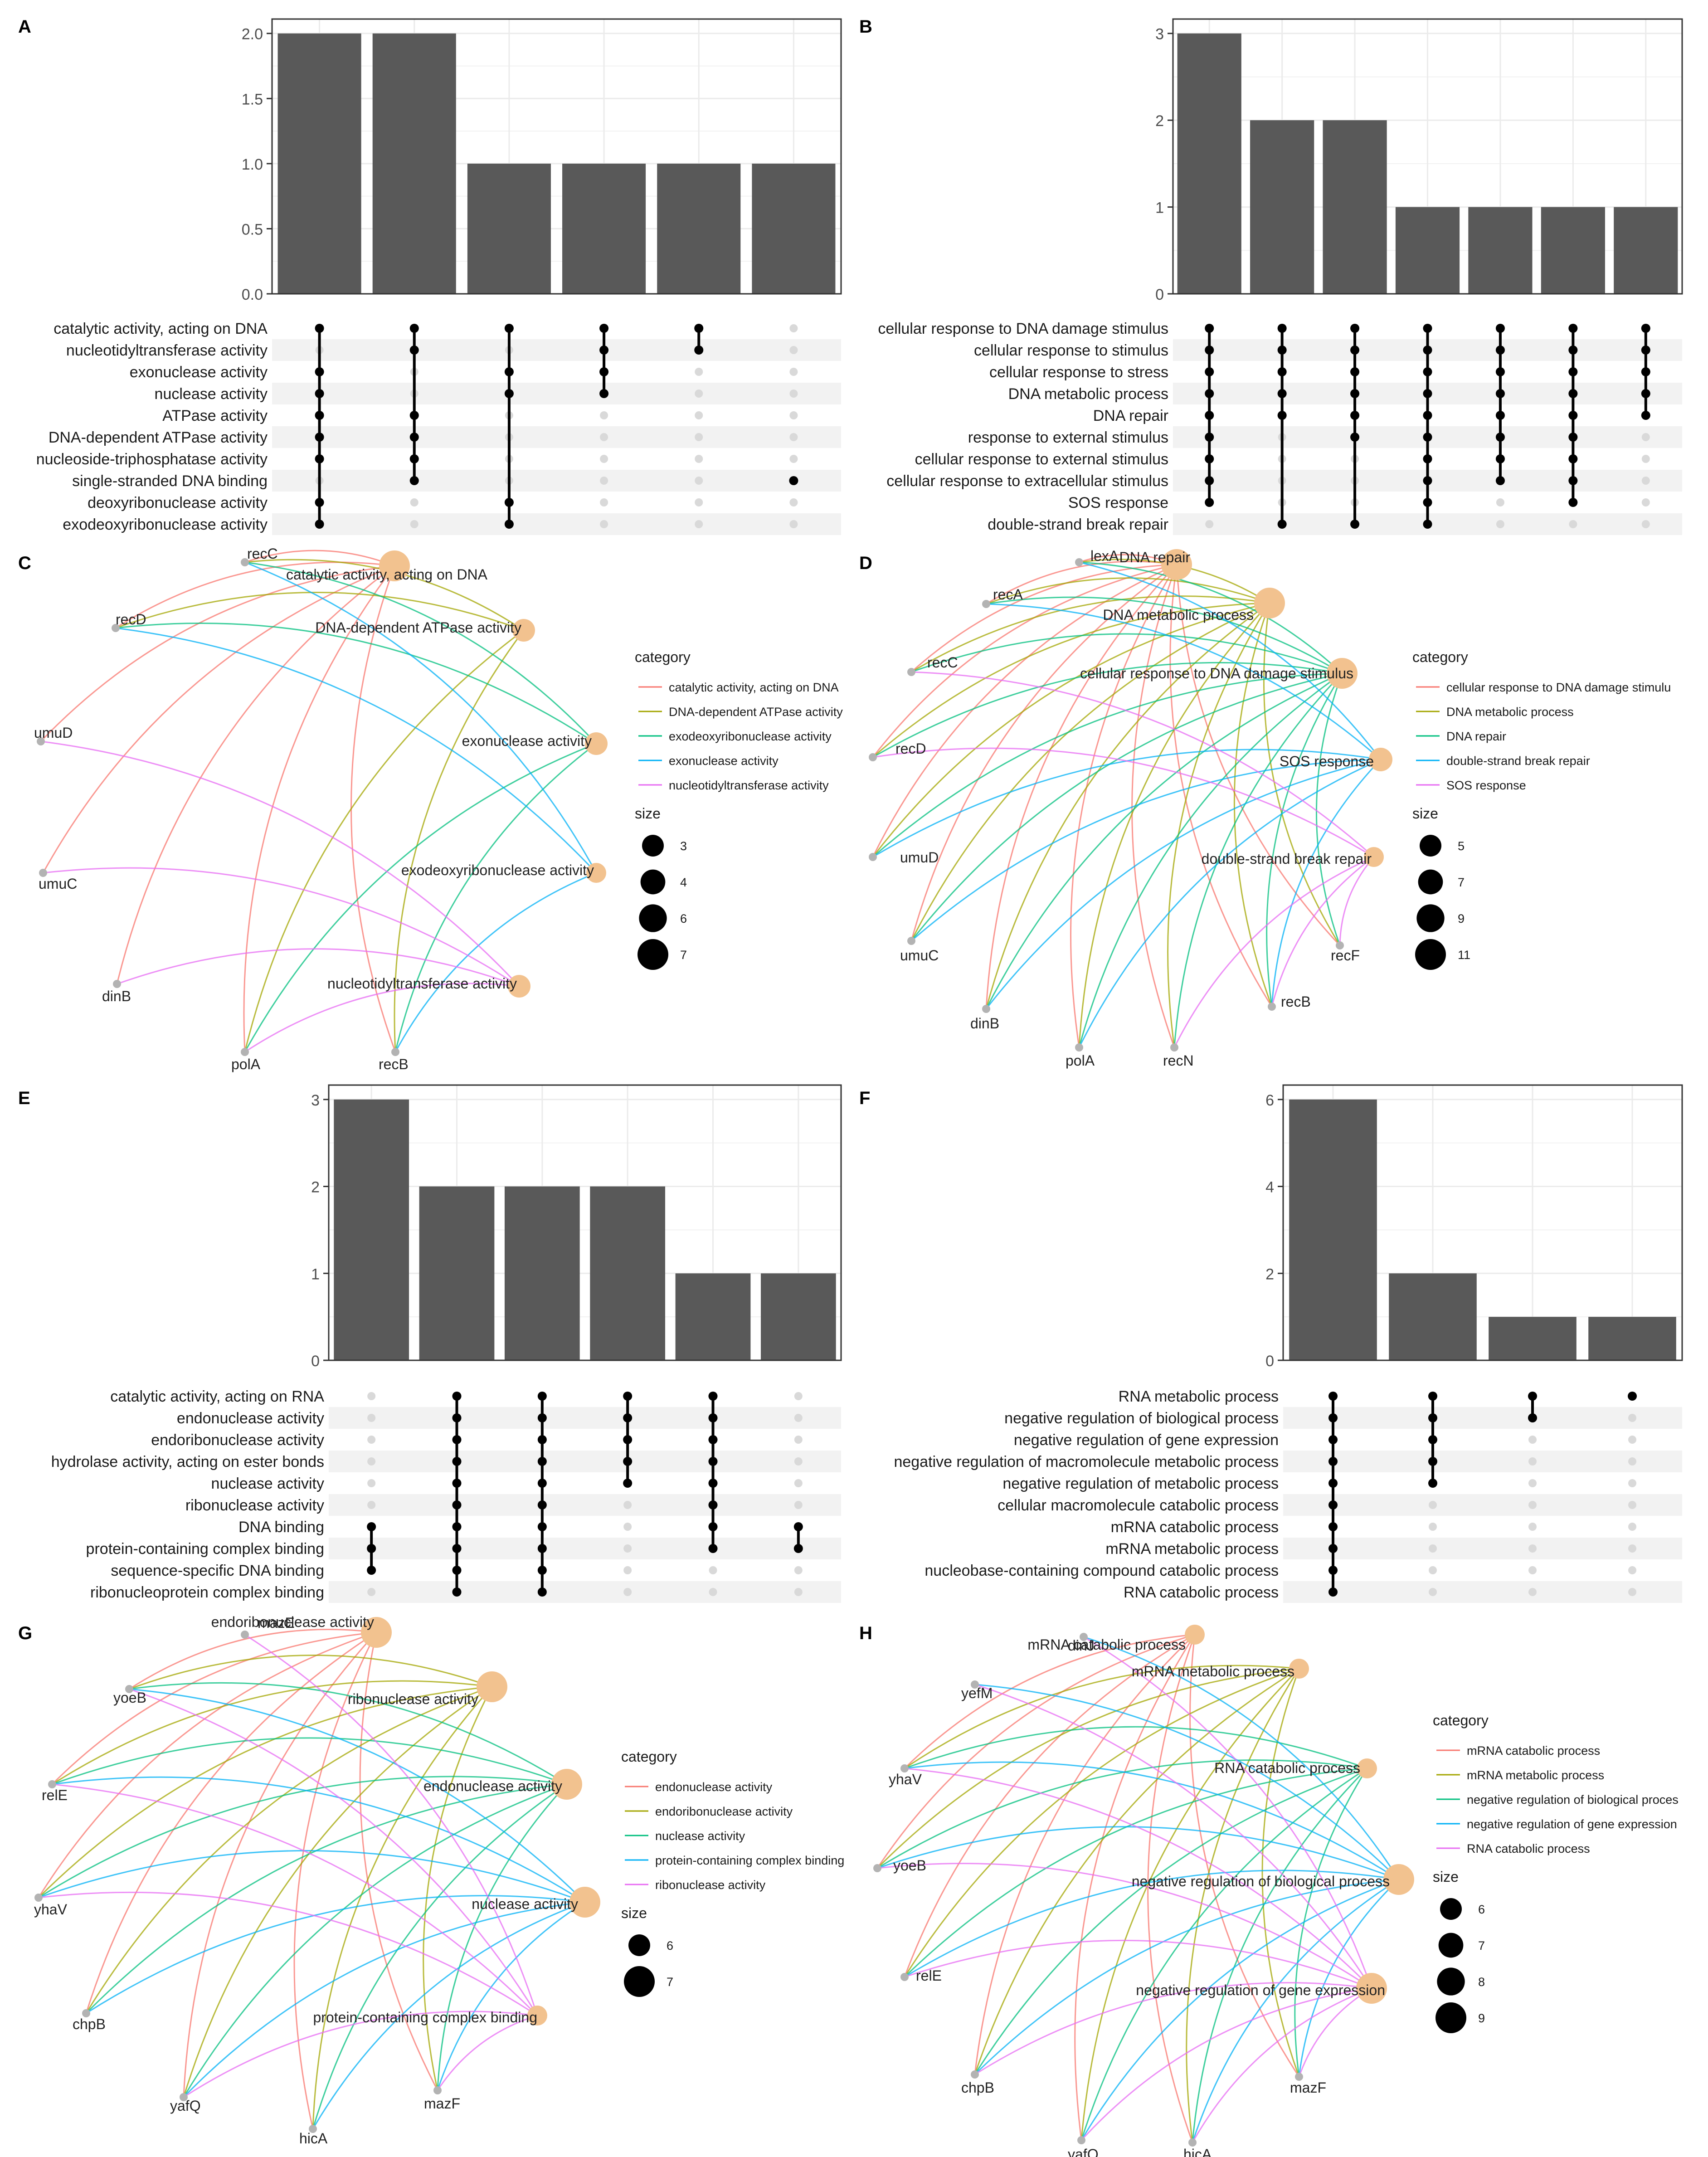 The height and width of the screenshot is (2157, 1708). What do you see at coordinates (387, 574) in the screenshot?
I see `term-label: catalytic activity, acting on DNA` at bounding box center [387, 574].